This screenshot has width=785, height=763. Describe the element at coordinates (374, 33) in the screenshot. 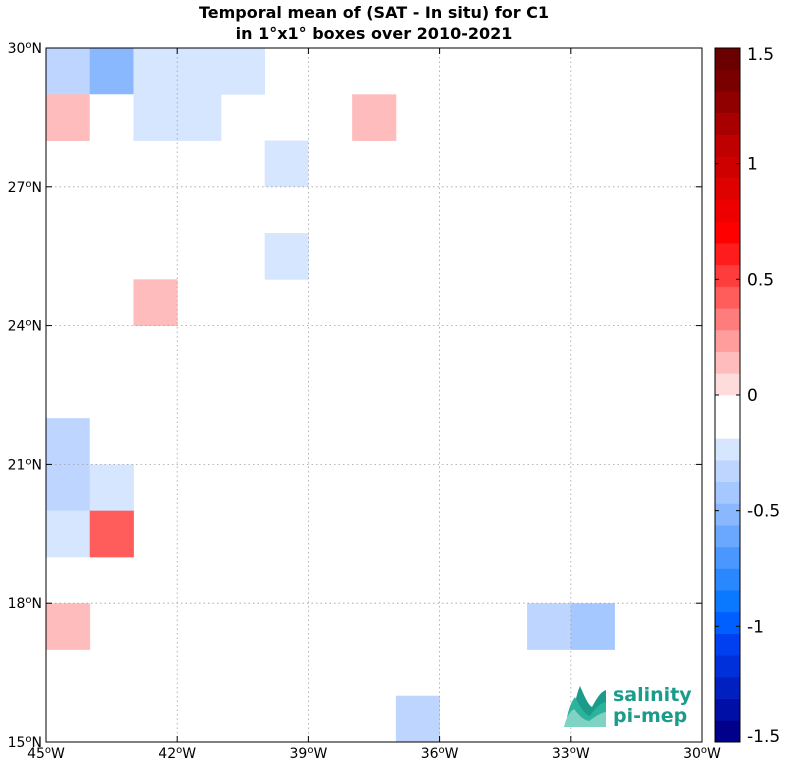

I see `chart-title-line-2: in 1°x1° boxes over 2010-2021` at that location.